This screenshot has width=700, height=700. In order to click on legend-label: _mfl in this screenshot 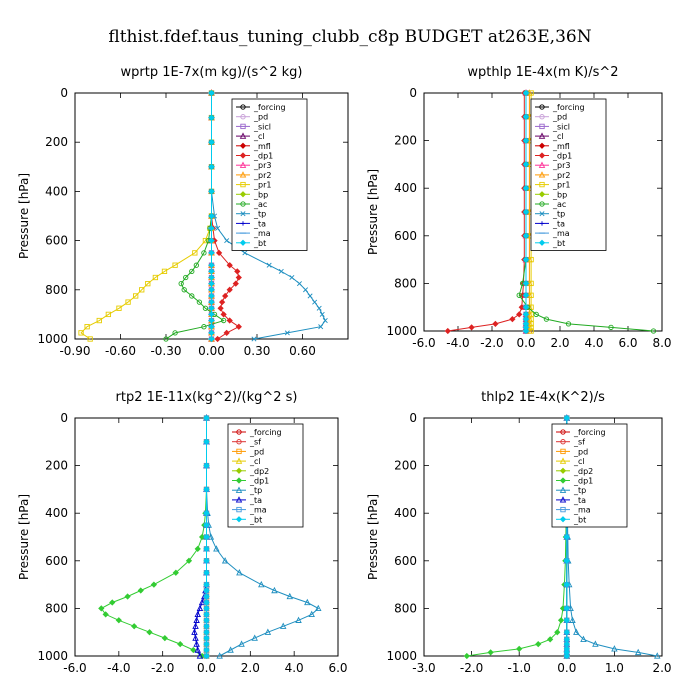, I will do `click(262, 146)`.